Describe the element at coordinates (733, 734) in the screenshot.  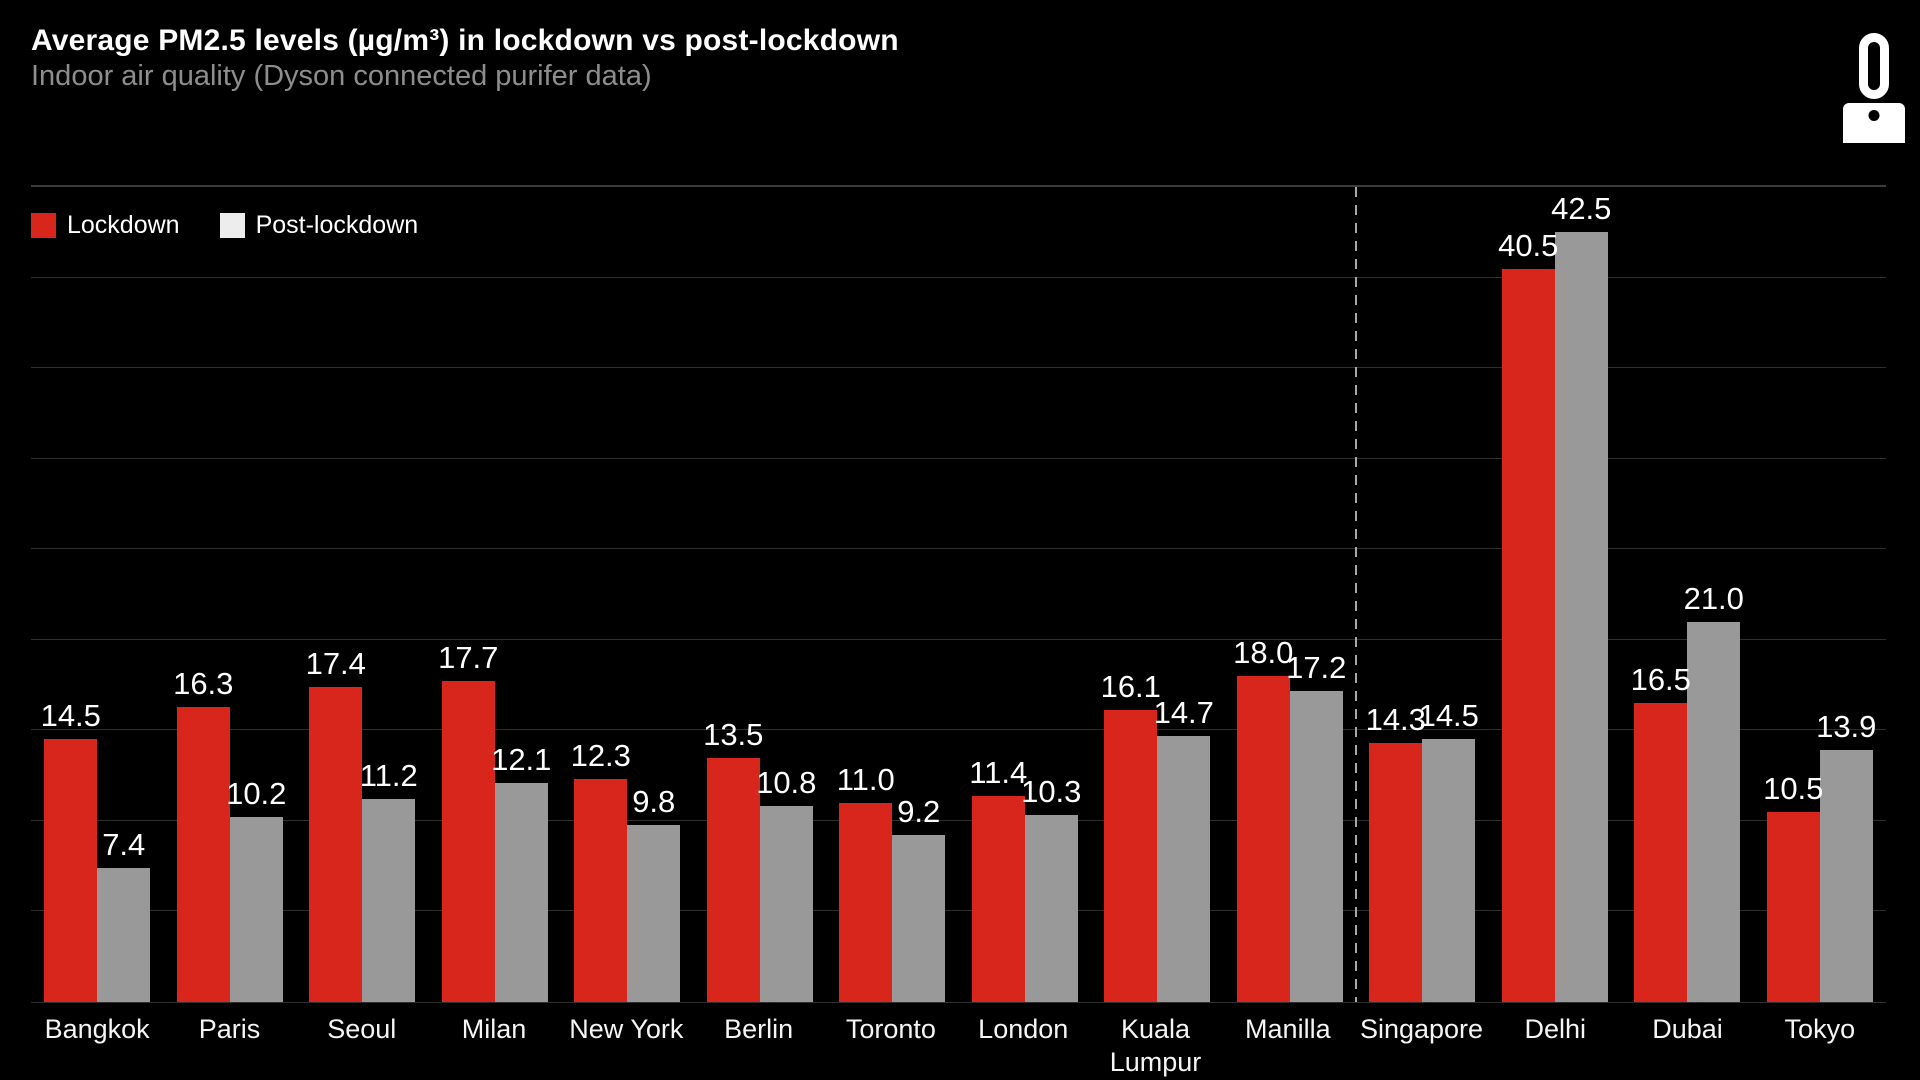
I see `value-label: 13.5` at that location.